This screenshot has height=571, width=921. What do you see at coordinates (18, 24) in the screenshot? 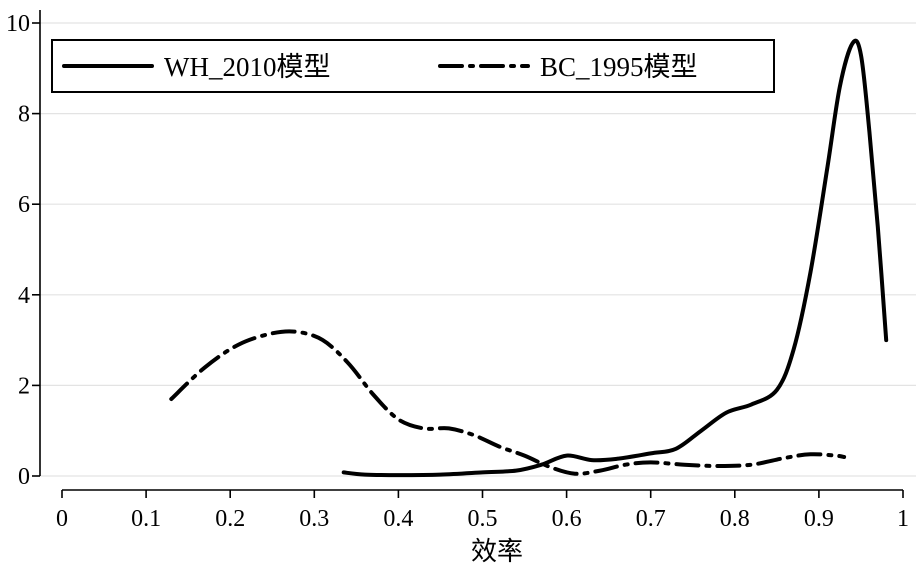
I see `y-tick-label-5: 10` at bounding box center [18, 24].